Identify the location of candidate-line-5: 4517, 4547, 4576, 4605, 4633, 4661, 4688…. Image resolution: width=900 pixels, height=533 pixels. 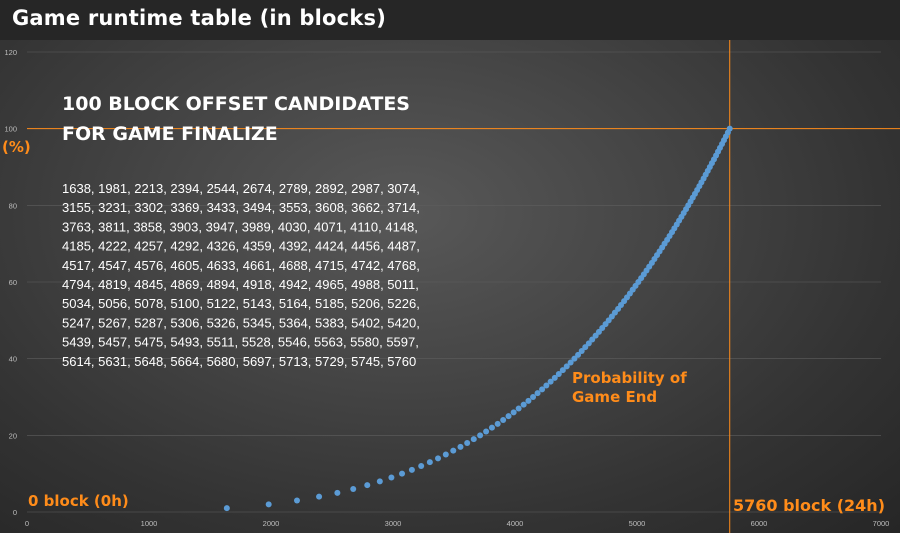
(241, 265).